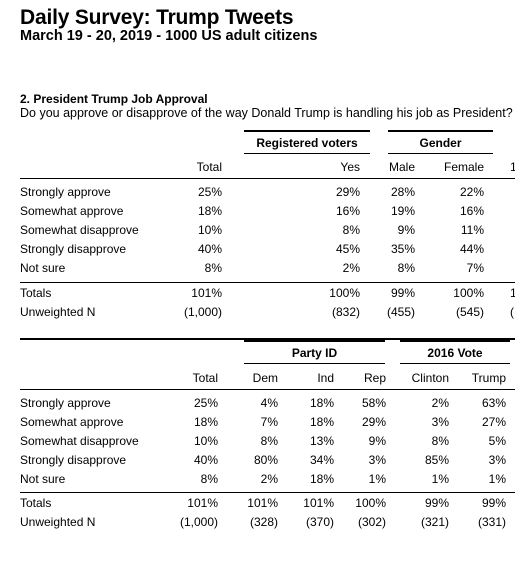 The width and height of the screenshot is (515, 566). What do you see at coordinates (430, 378) in the screenshot?
I see `column-header: Clinton` at bounding box center [430, 378].